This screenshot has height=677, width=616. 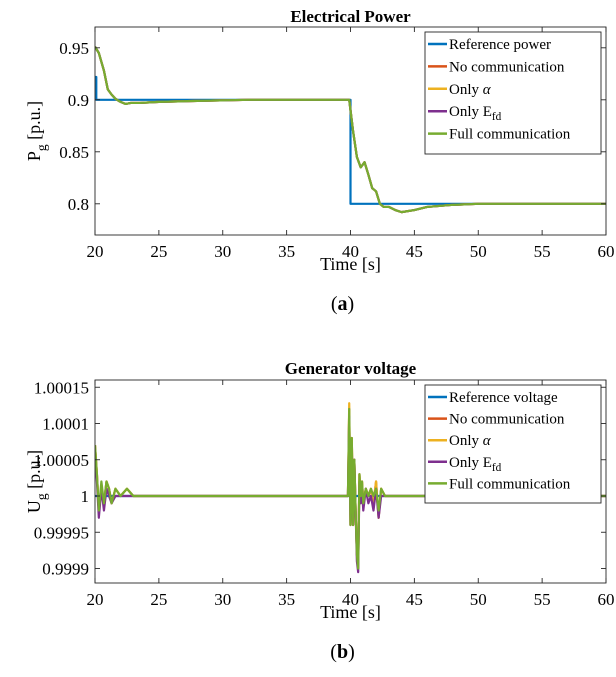 What do you see at coordinates (78, 100) in the screenshot?
I see `y-tick-label: 0.9` at bounding box center [78, 100].